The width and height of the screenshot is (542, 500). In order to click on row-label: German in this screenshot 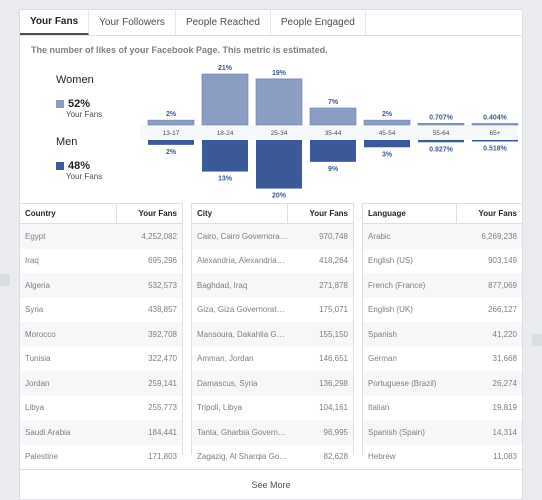, I will do `click(382, 359)`.